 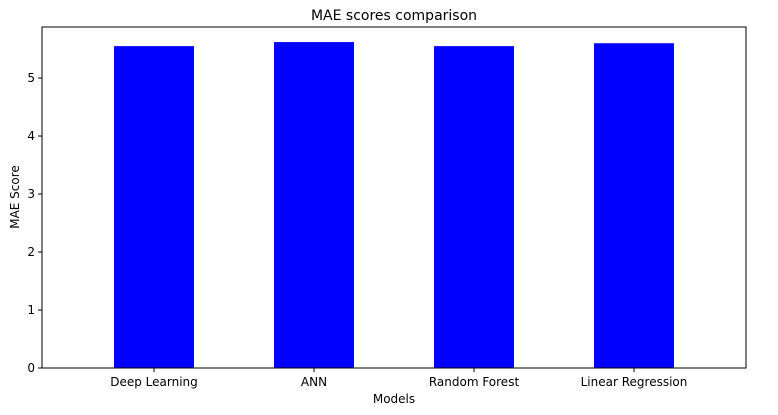 What do you see at coordinates (31, 78) in the screenshot?
I see `y-tick-label: 5` at bounding box center [31, 78].